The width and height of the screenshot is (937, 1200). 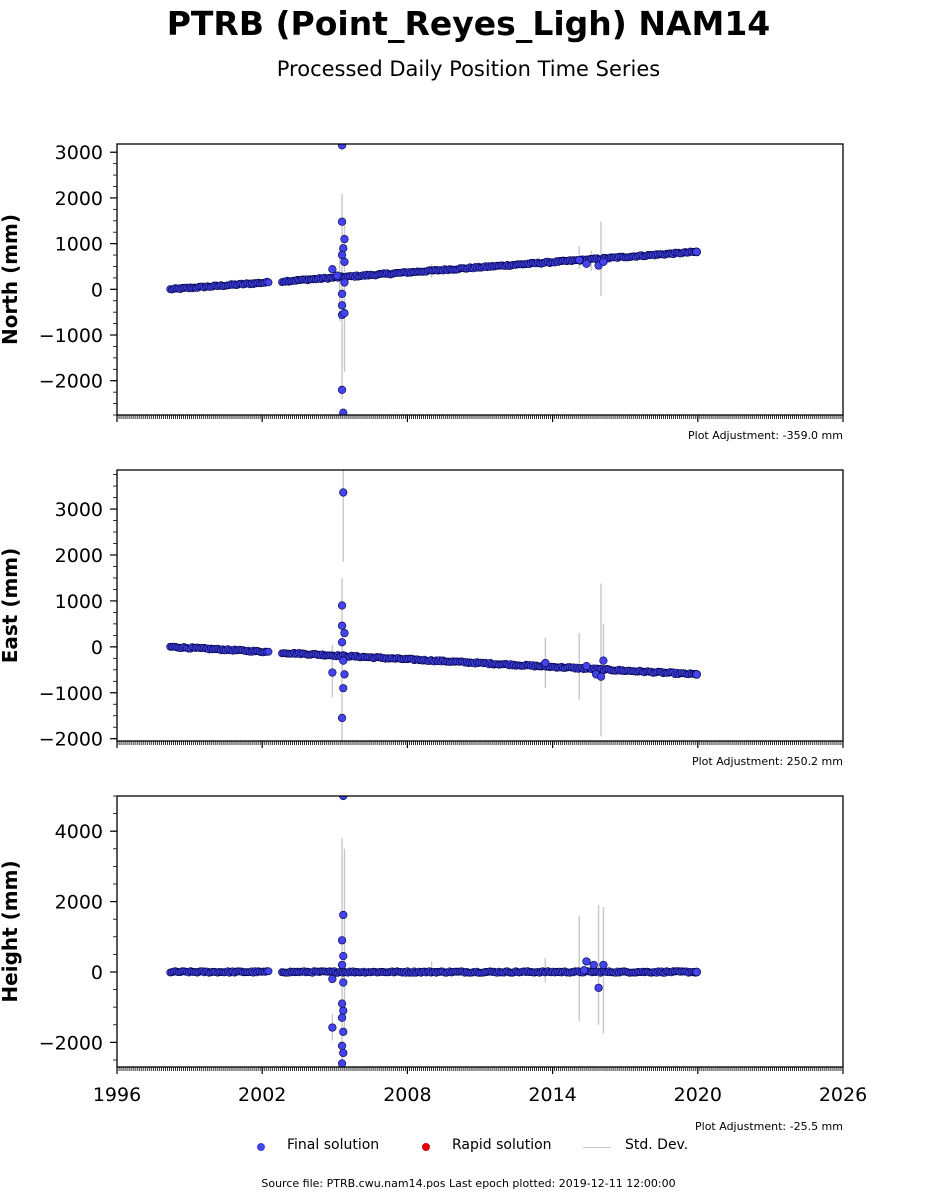 I want to click on stddev-line-icon, so click(x=597, y=1147).